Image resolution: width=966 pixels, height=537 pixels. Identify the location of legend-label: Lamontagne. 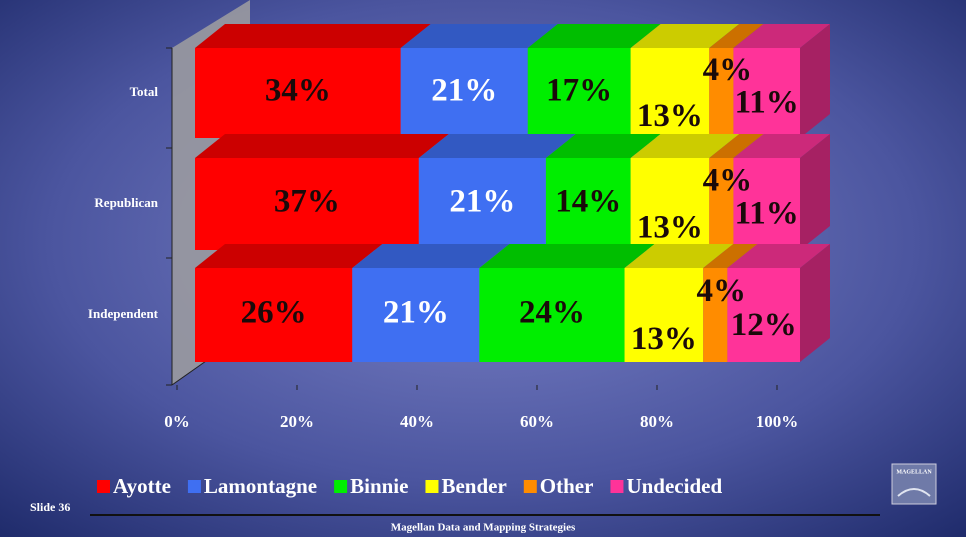
(260, 486).